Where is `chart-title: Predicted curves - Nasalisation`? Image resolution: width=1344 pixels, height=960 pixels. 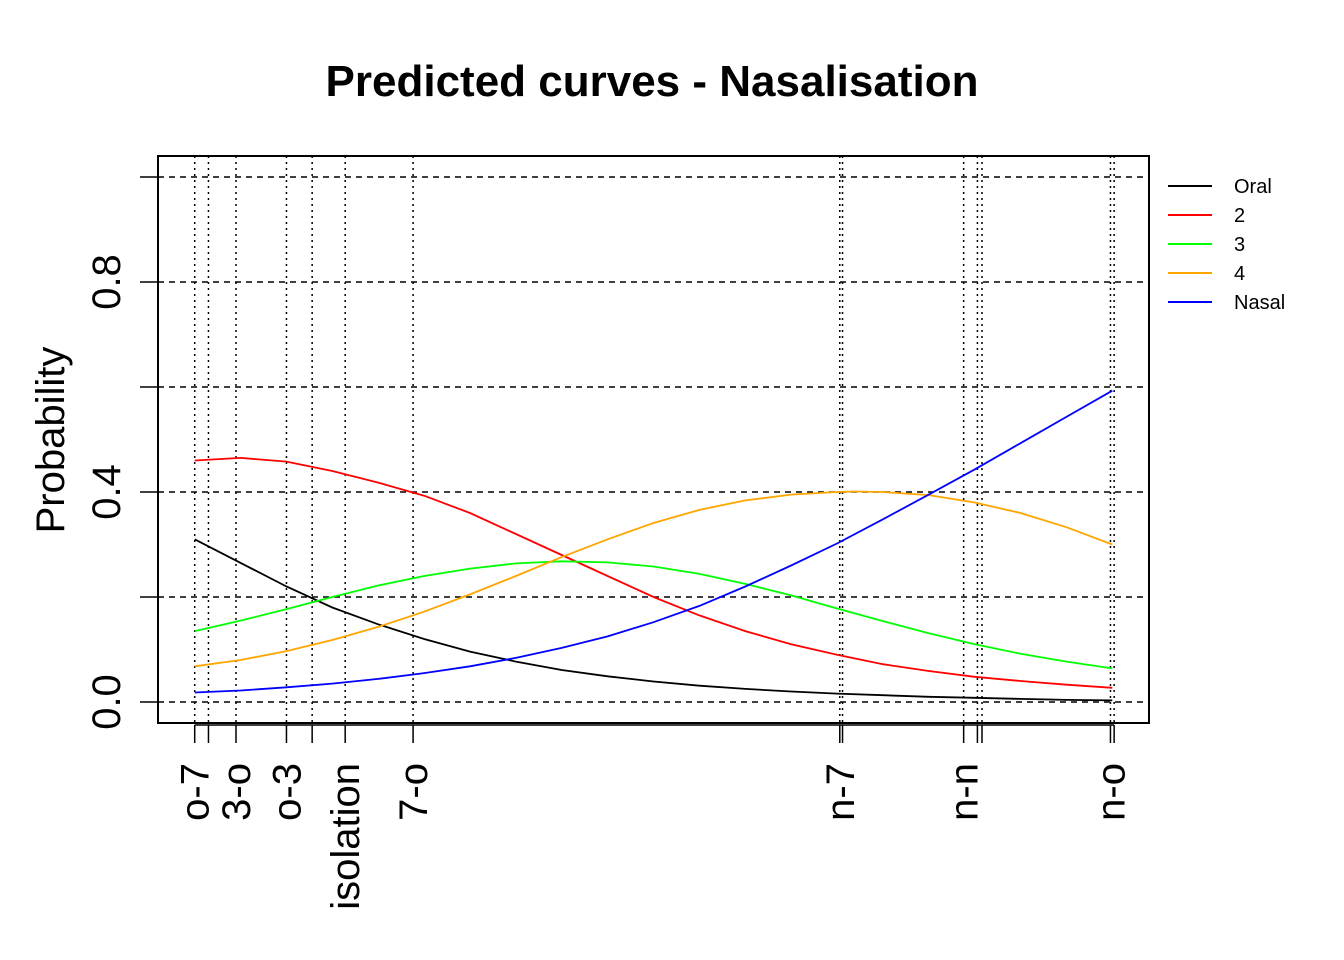
chart-title: Predicted curves - Nasalisation is located at coordinates (652, 81).